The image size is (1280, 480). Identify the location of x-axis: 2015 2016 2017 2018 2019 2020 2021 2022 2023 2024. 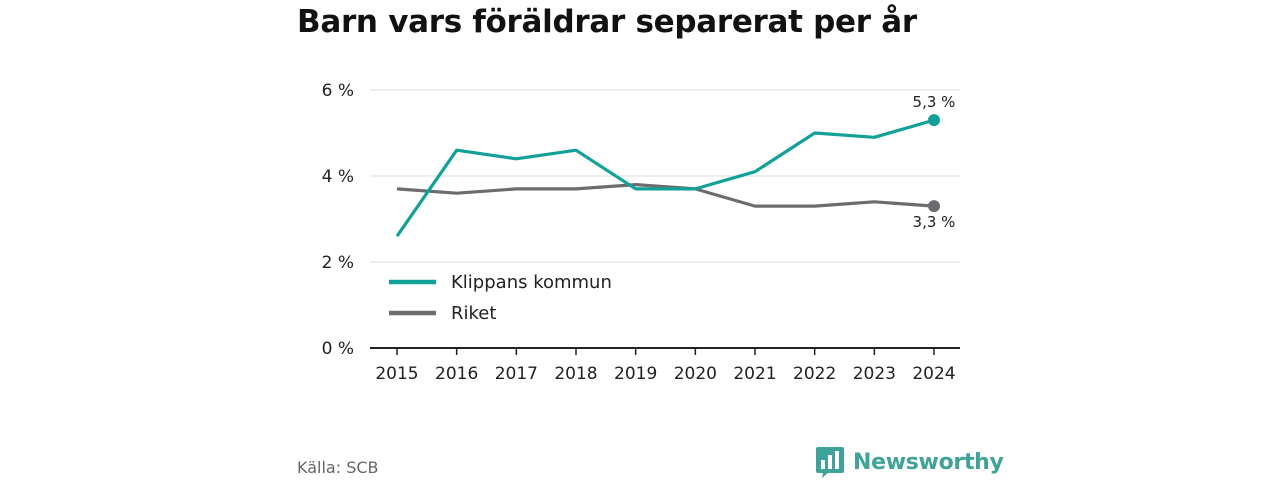
(665, 365).